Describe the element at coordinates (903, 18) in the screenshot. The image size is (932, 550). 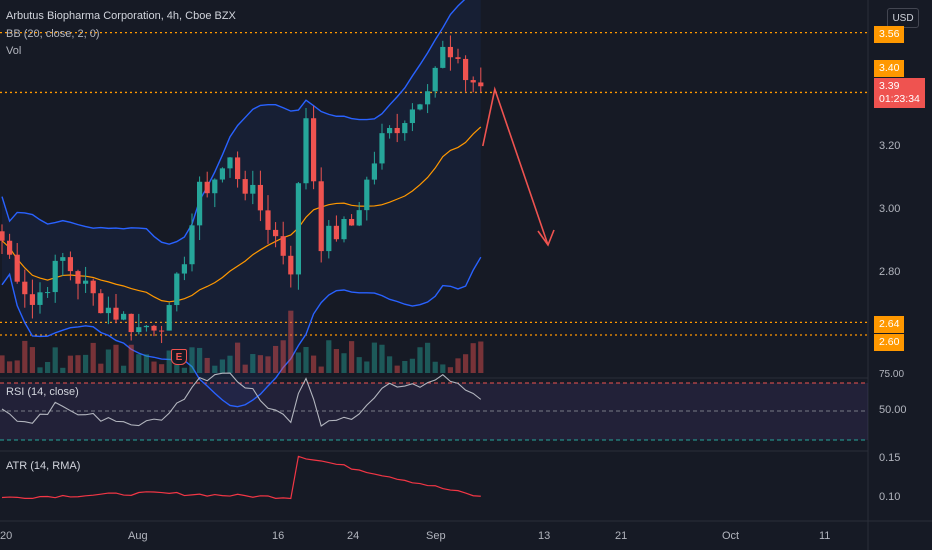
I see `currency-button: USD` at that location.